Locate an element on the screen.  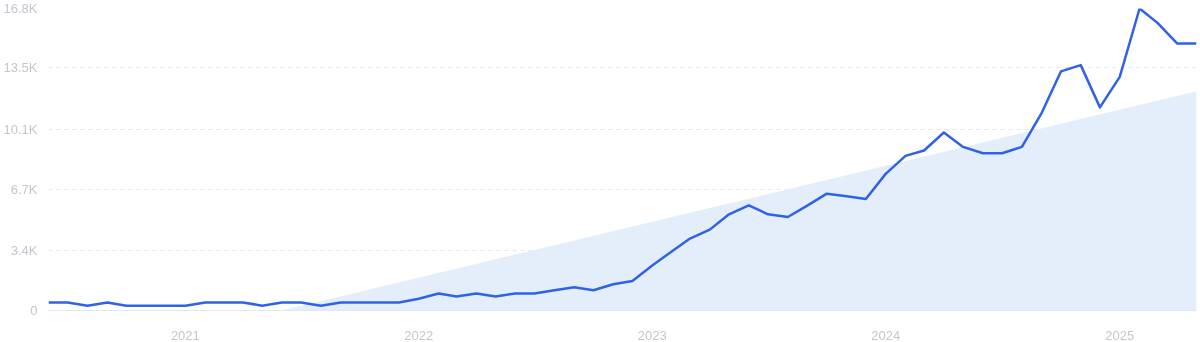
y-tick-label: 10.1K is located at coordinates (20, 129).